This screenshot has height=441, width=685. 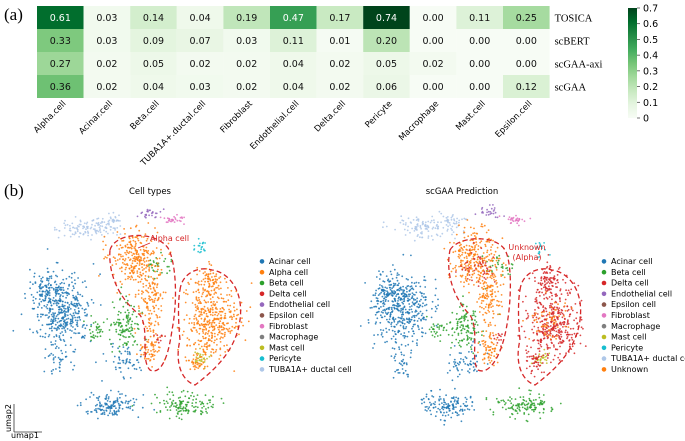 I want to click on colorbar-tick-label: 0.7, so click(x=650, y=9).